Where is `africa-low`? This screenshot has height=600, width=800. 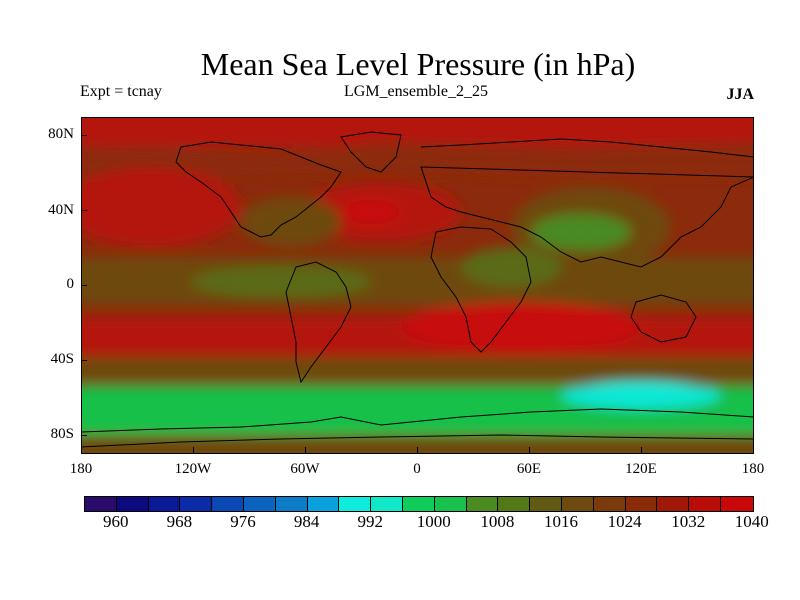 africa-low is located at coordinates (511, 267).